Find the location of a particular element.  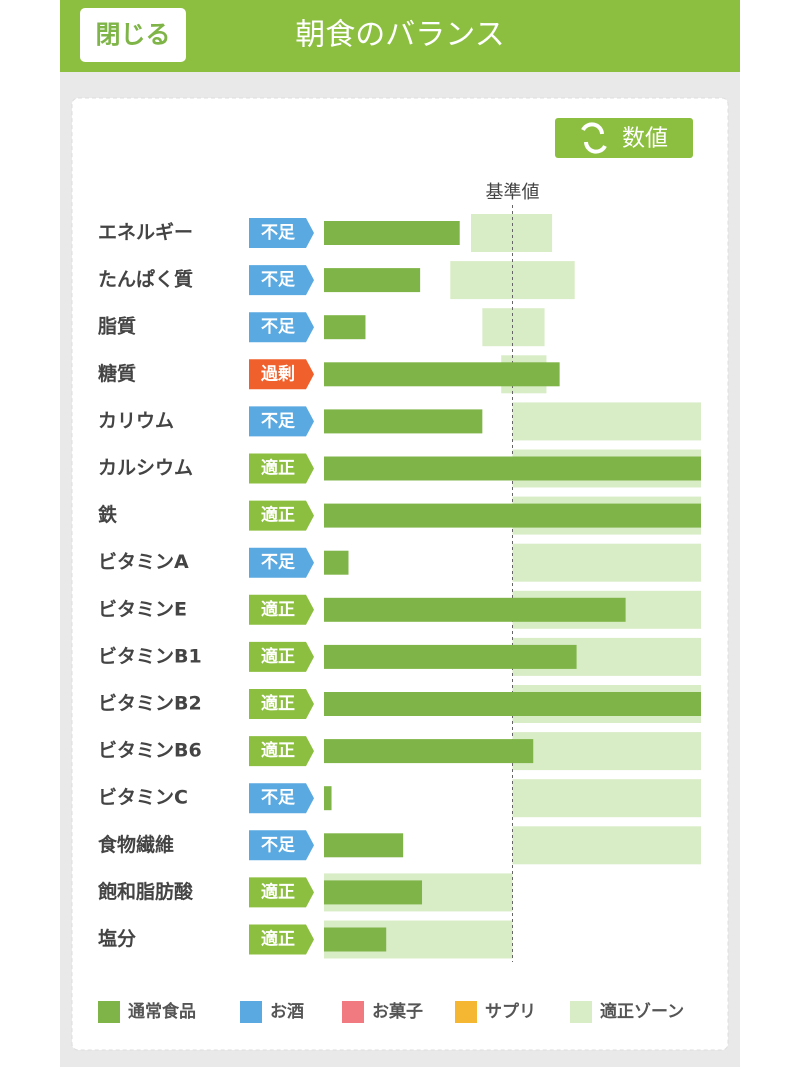

category-label: 脂質 is located at coordinates (117, 326).